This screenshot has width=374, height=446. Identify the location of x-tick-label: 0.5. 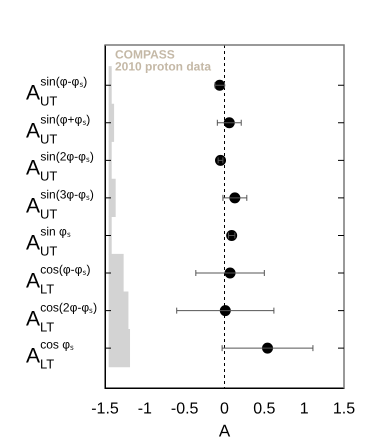
(264, 409).